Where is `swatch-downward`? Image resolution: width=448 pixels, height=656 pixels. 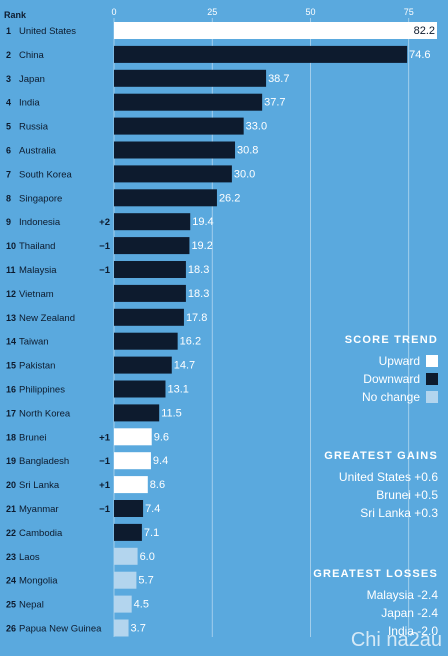
swatch-downward is located at coordinates (432, 379).